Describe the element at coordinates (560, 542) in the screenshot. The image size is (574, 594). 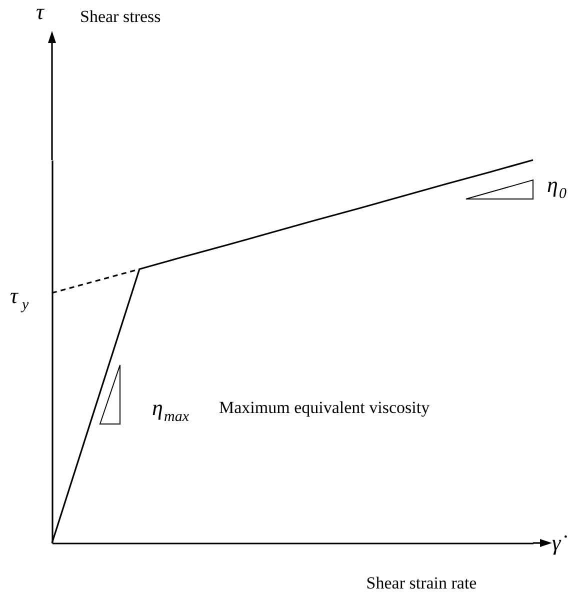
I see `text: γ̇` at that location.